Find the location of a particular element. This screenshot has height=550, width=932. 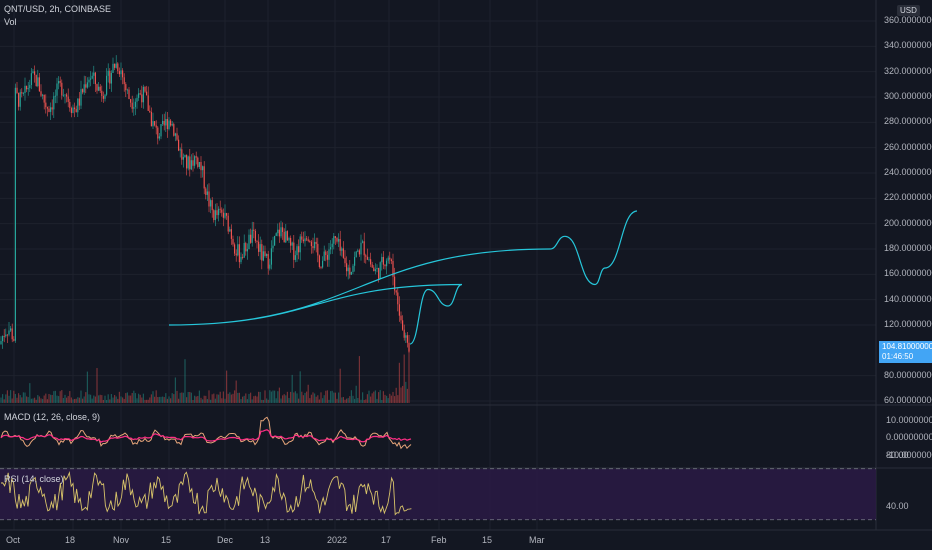

macd-tick-label: 0.00000000 is located at coordinates (909, 437).